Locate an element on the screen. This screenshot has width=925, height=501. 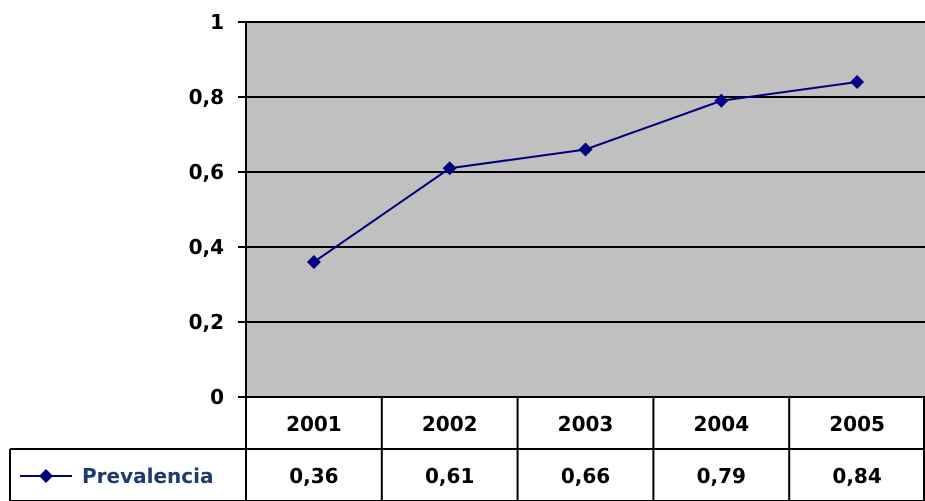
y-tick-label: 0,8 is located at coordinates (206, 97).